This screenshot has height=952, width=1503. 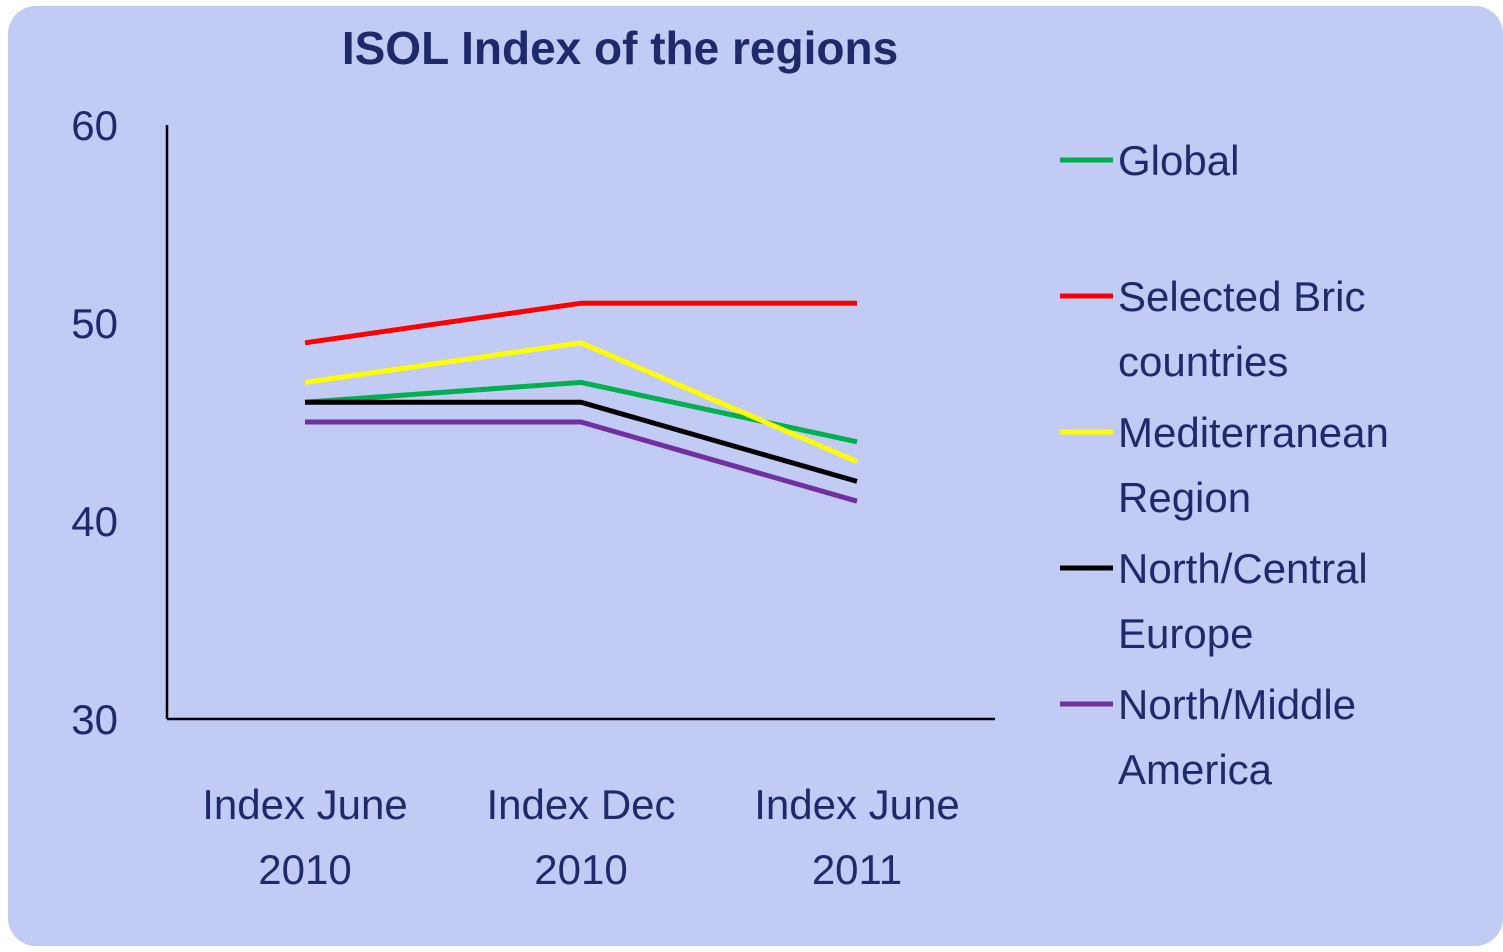 I want to click on y-tick-label: 30, so click(x=94, y=719).